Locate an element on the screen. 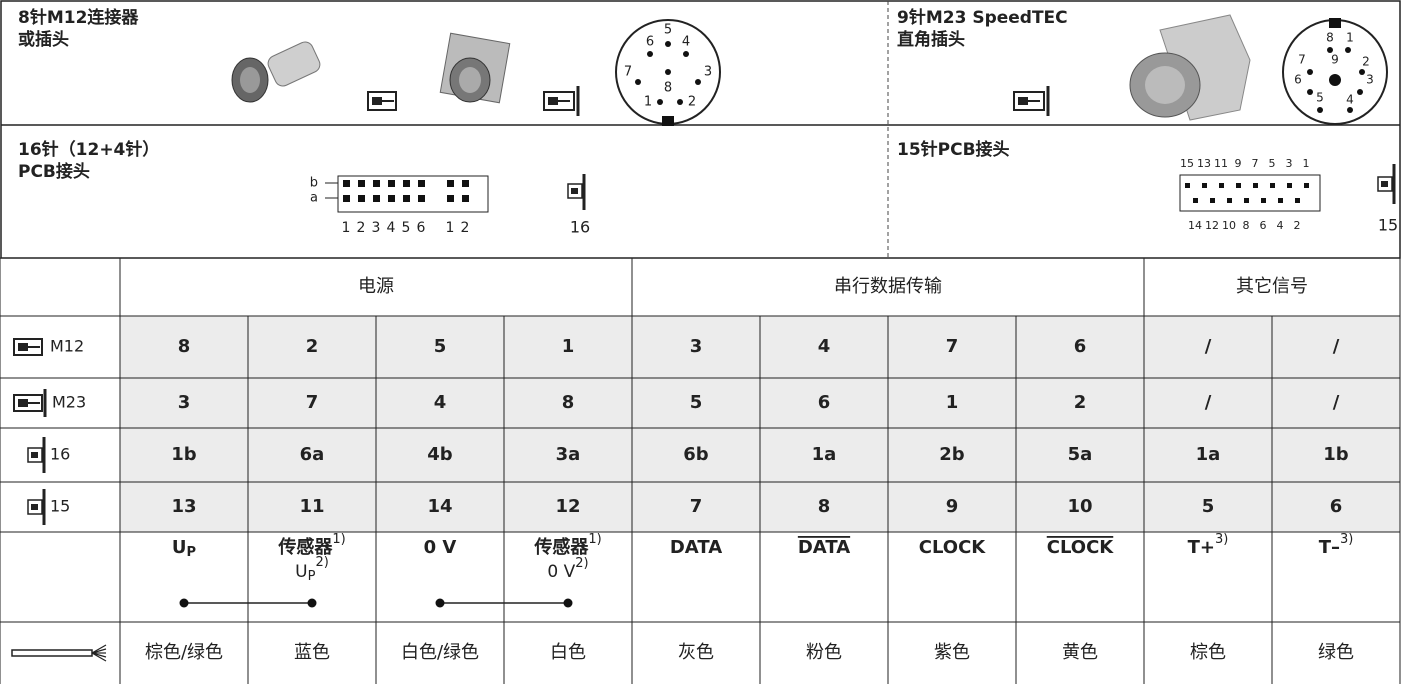  signal-label: 0 V is located at coordinates (561, 572).